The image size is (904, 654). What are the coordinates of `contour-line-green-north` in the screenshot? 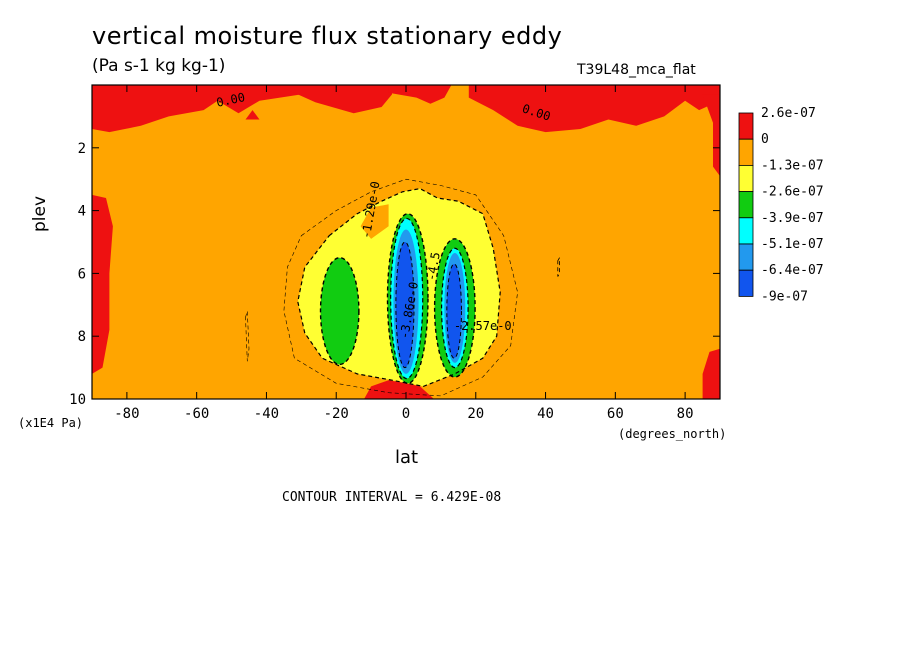 It's located at (454, 308).